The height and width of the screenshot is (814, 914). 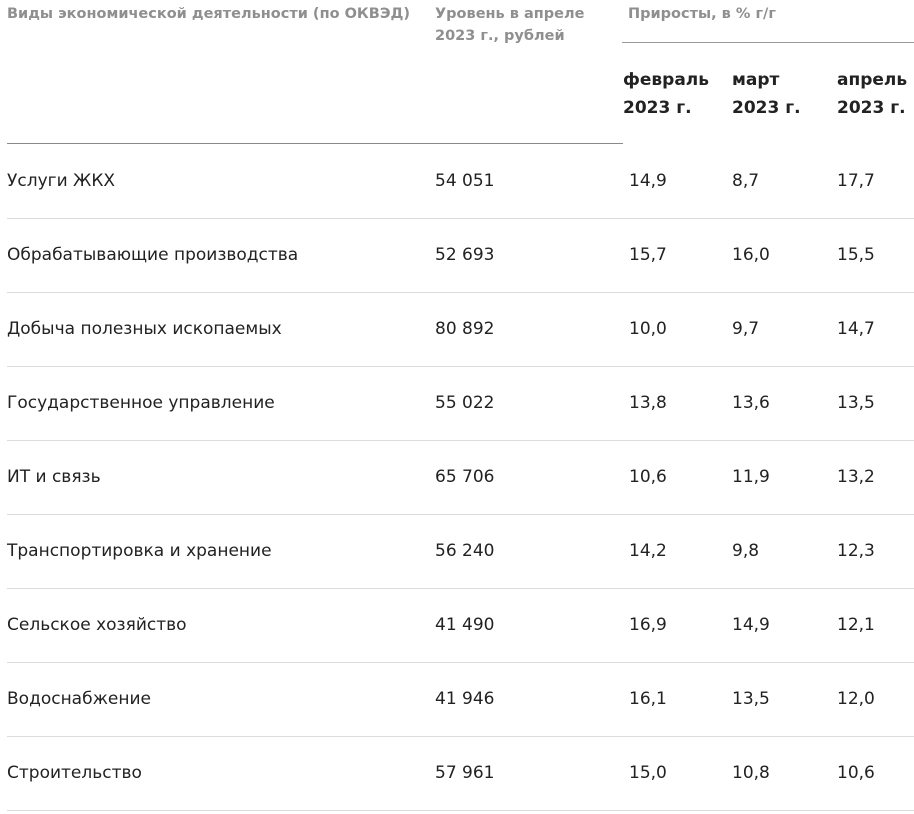 I want to click on row-name: Обрабатывающие производства, so click(x=153, y=255).